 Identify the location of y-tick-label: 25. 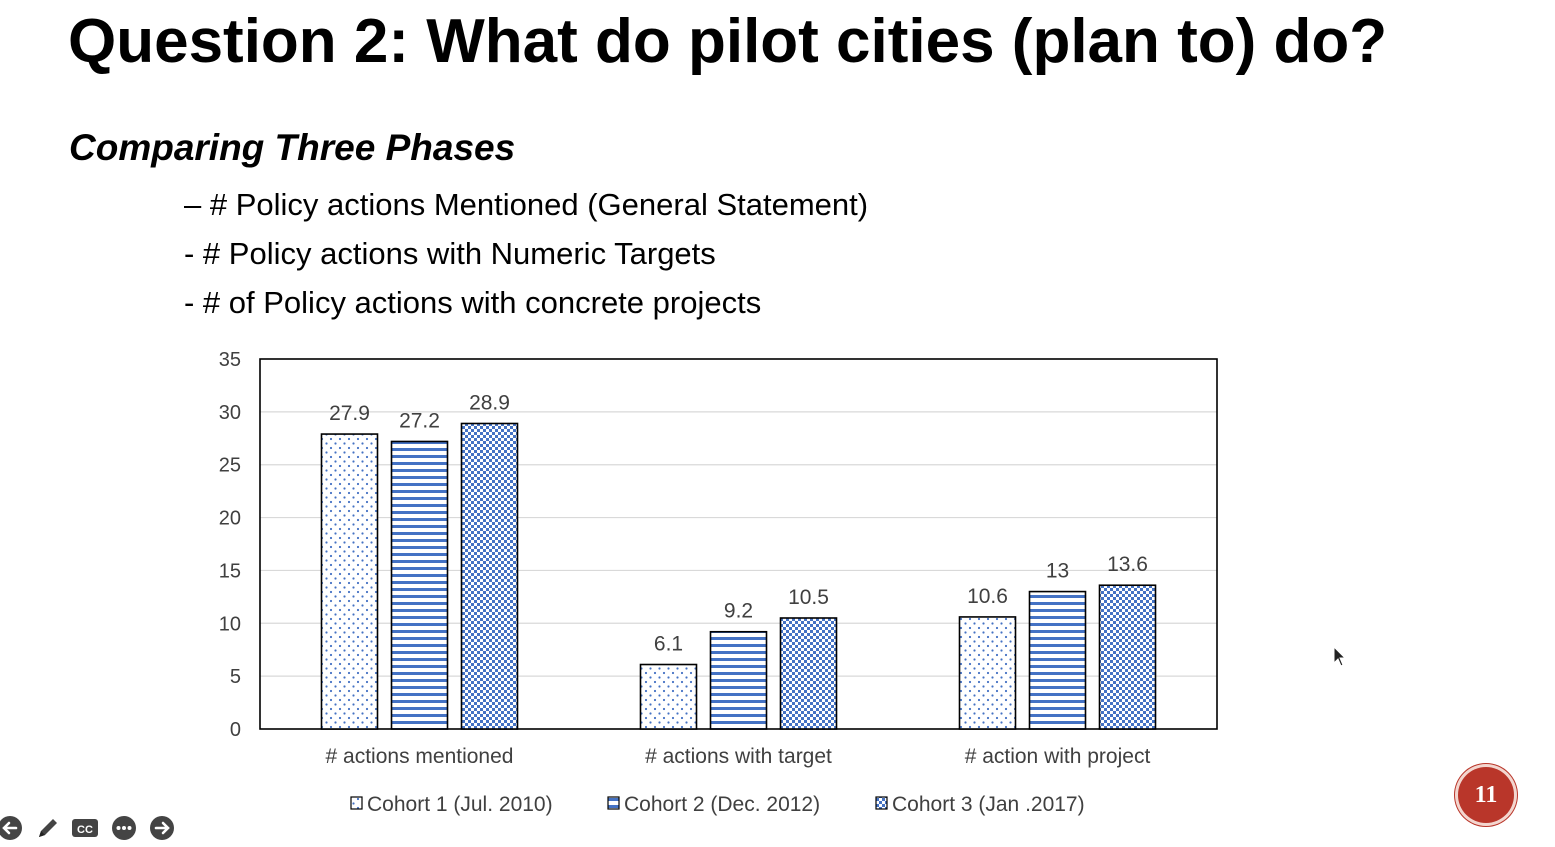
(230, 466).